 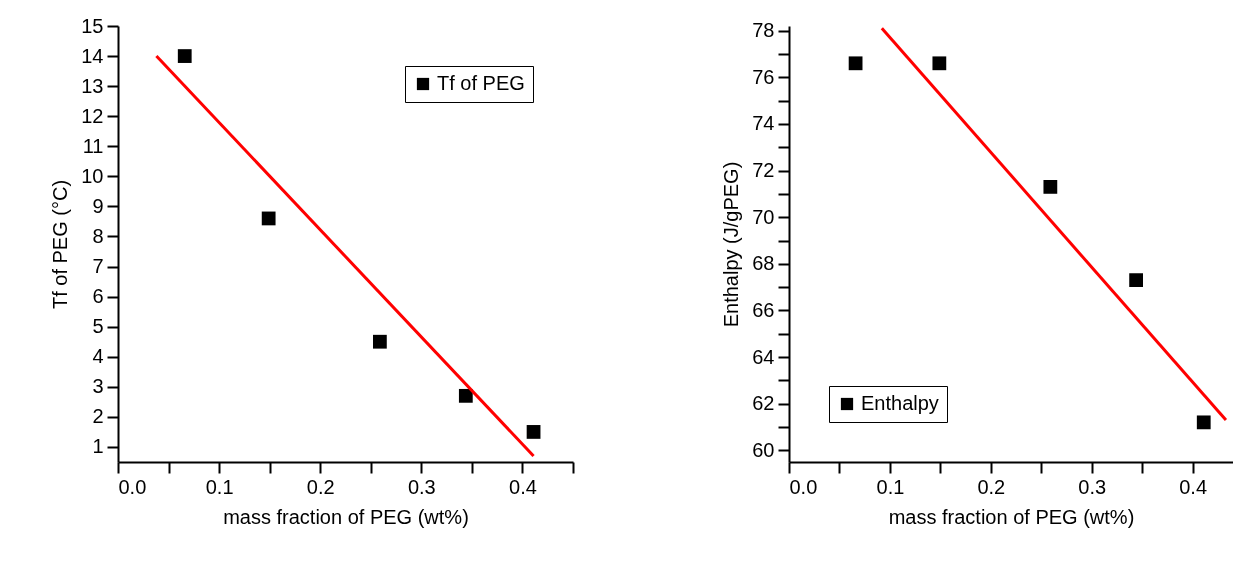 I want to click on y-tick-label: 60, so click(x=763, y=449).